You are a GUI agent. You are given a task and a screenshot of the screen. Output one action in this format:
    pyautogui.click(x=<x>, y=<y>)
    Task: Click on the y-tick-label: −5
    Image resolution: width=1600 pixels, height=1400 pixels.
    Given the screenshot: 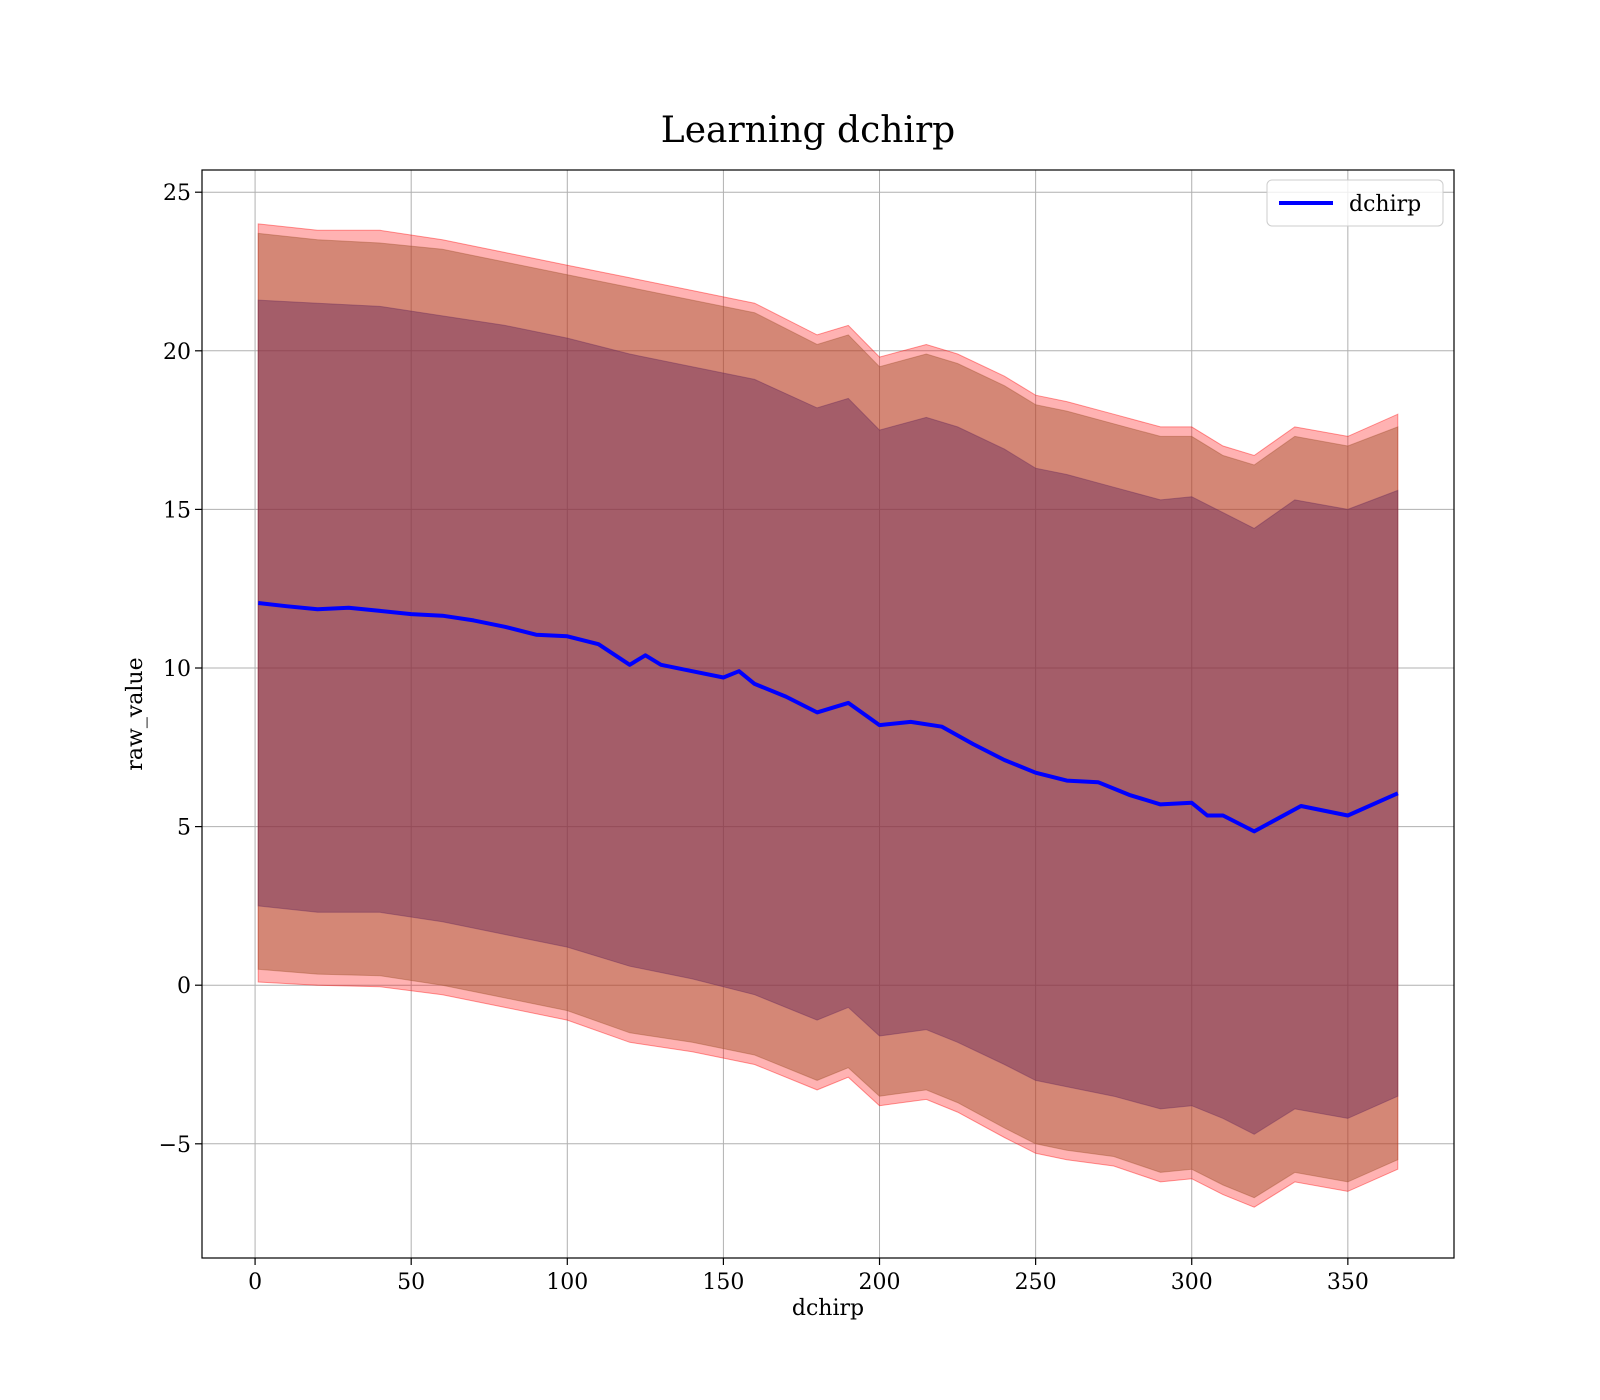 What is the action you would take?
    pyautogui.click(x=175, y=1145)
    